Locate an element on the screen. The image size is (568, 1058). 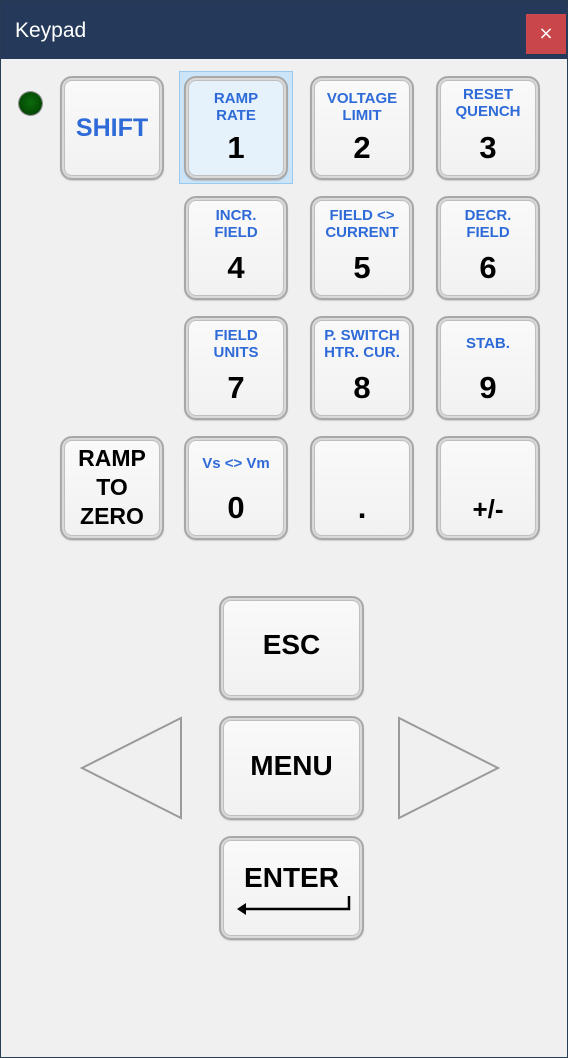
decimal-point-label: . is located at coordinates (362, 507).